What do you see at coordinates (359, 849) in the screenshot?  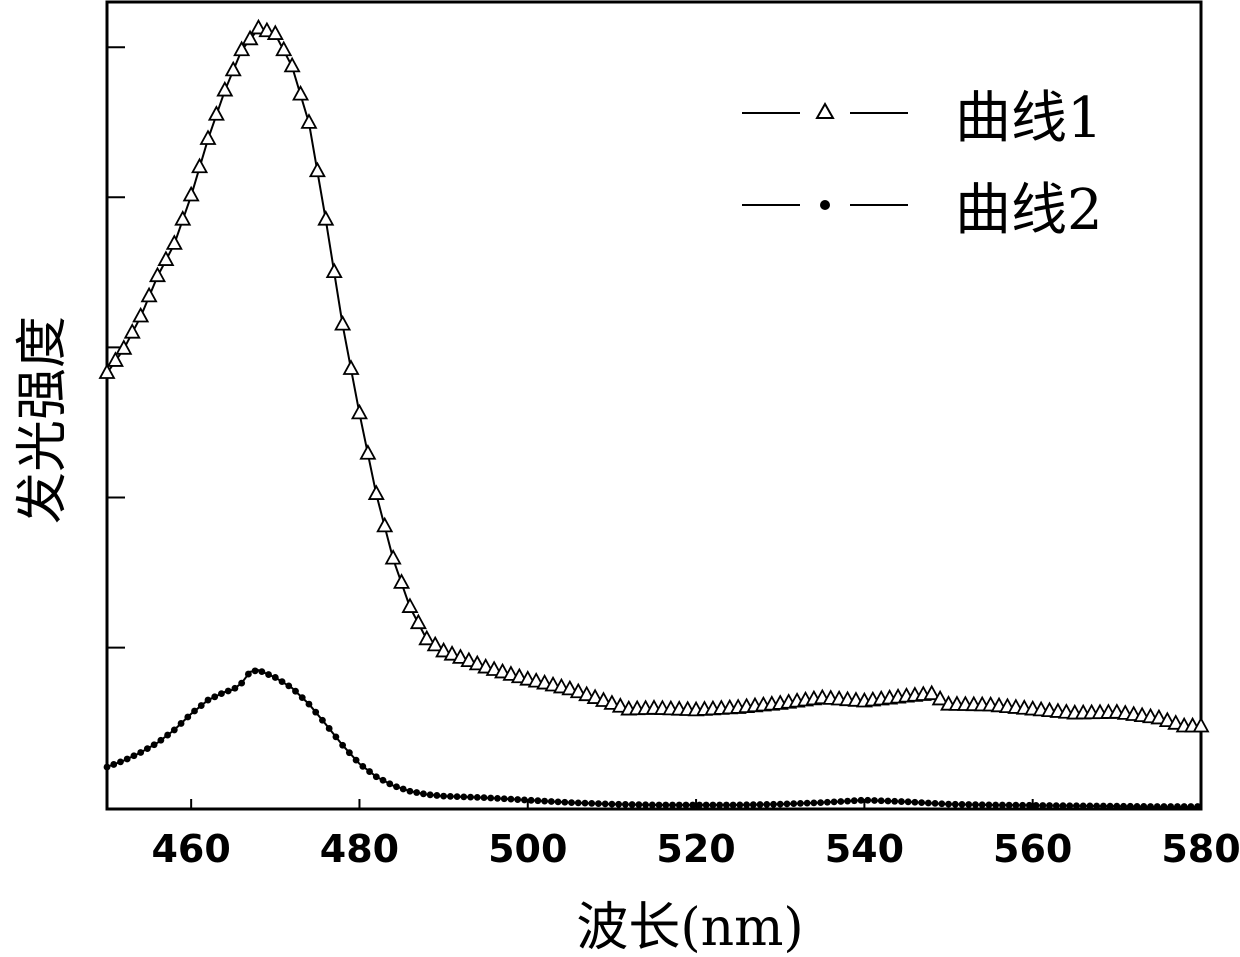 I see `x-tick-label: 480` at bounding box center [359, 849].